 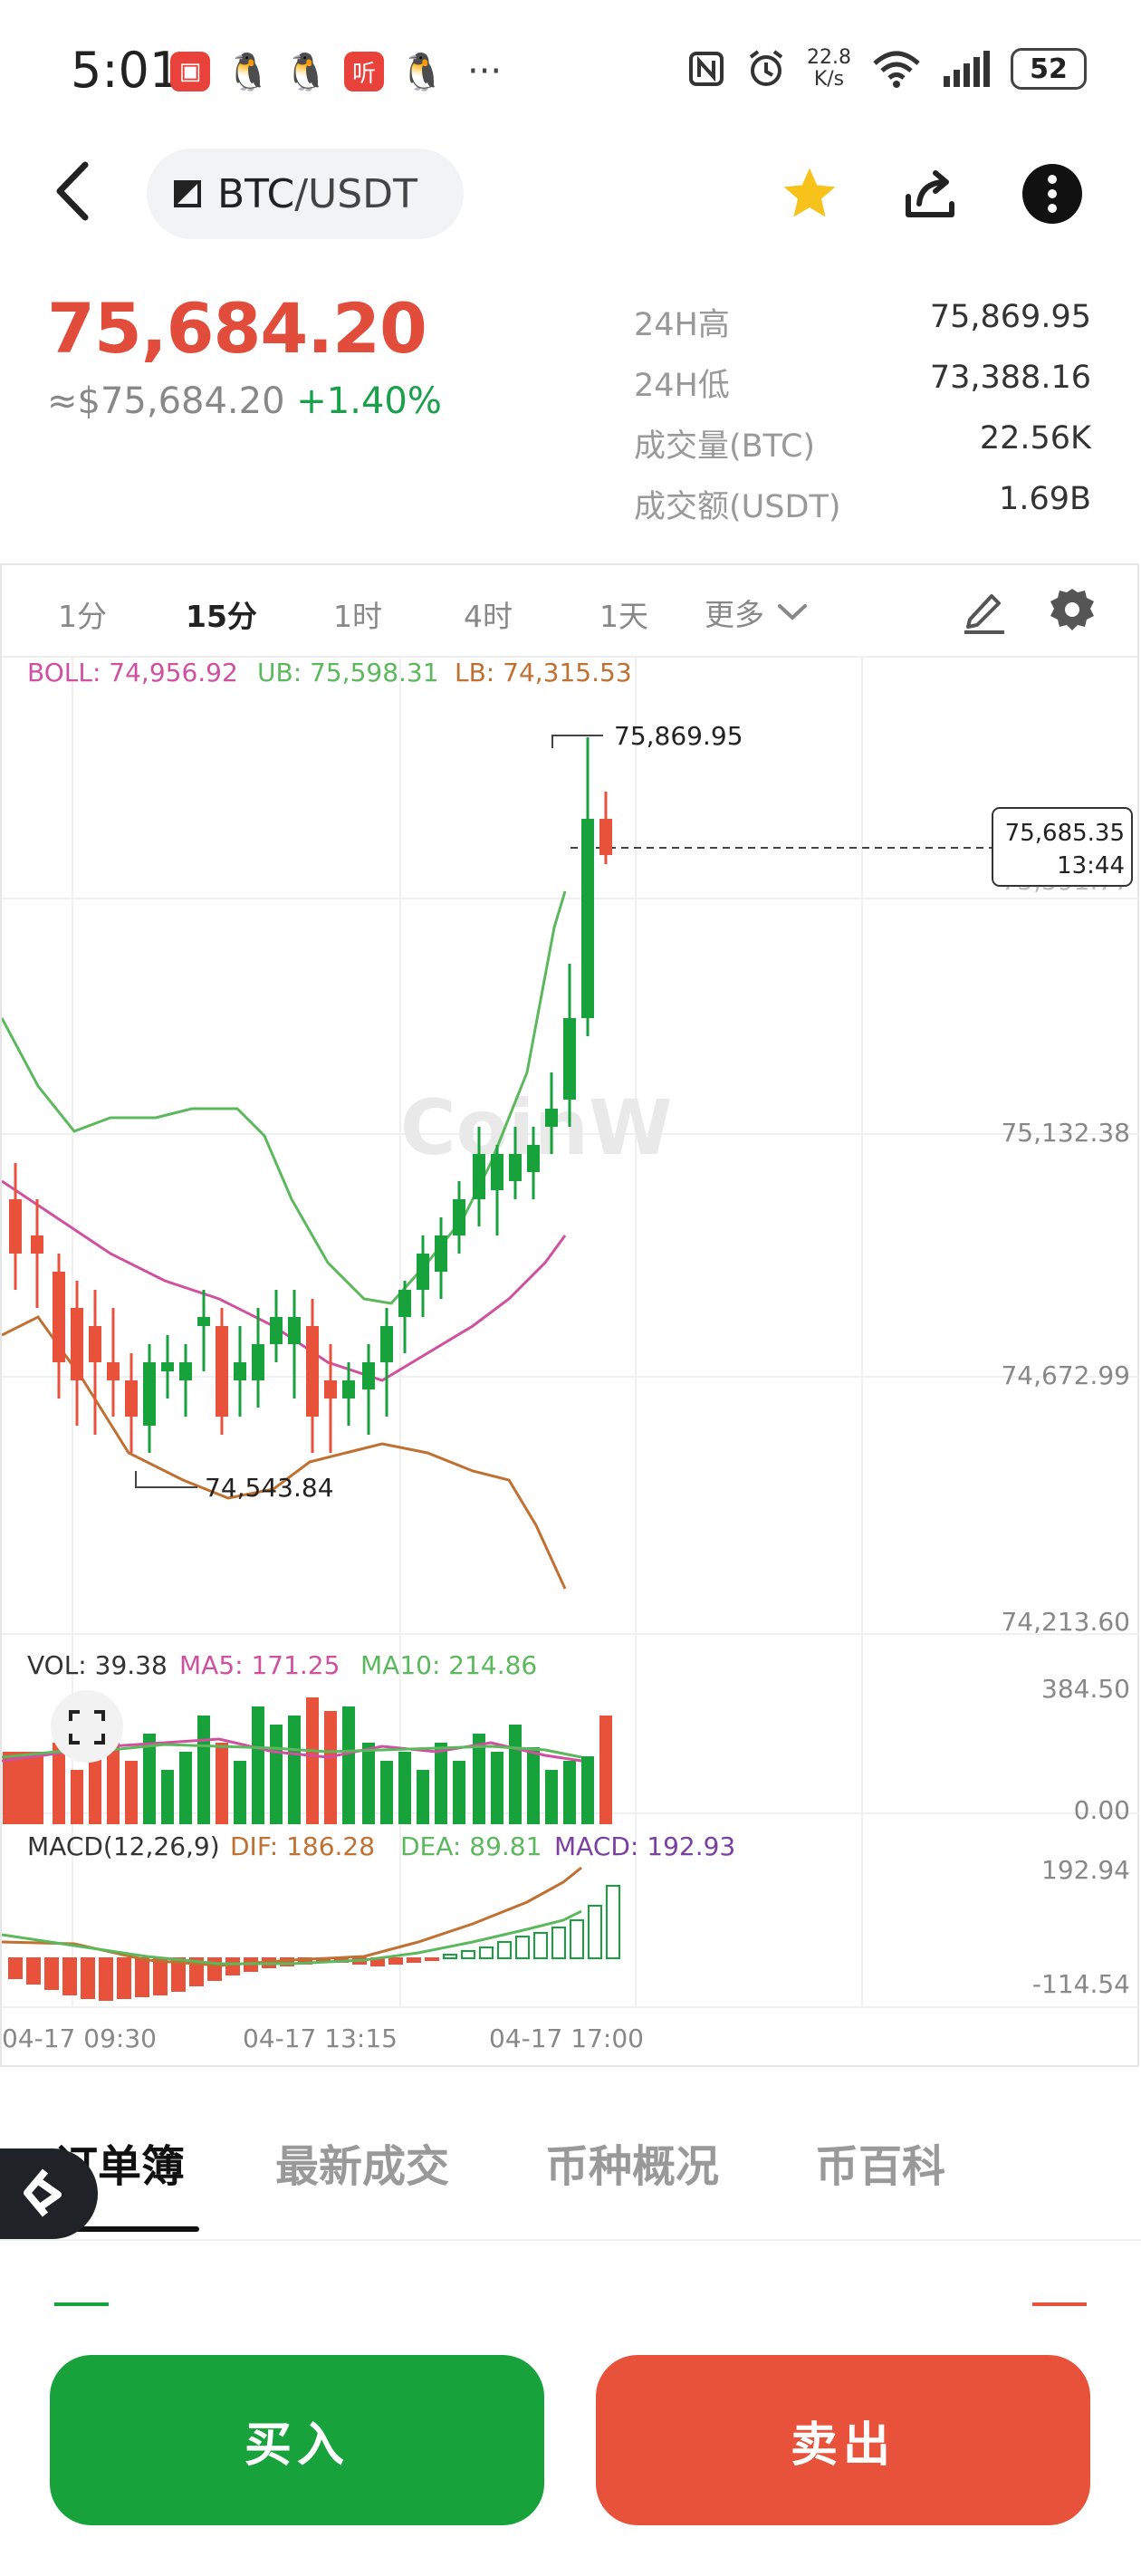 What do you see at coordinates (1065, 833) in the screenshot?
I see `current-price-value: 75,685.35` at bounding box center [1065, 833].